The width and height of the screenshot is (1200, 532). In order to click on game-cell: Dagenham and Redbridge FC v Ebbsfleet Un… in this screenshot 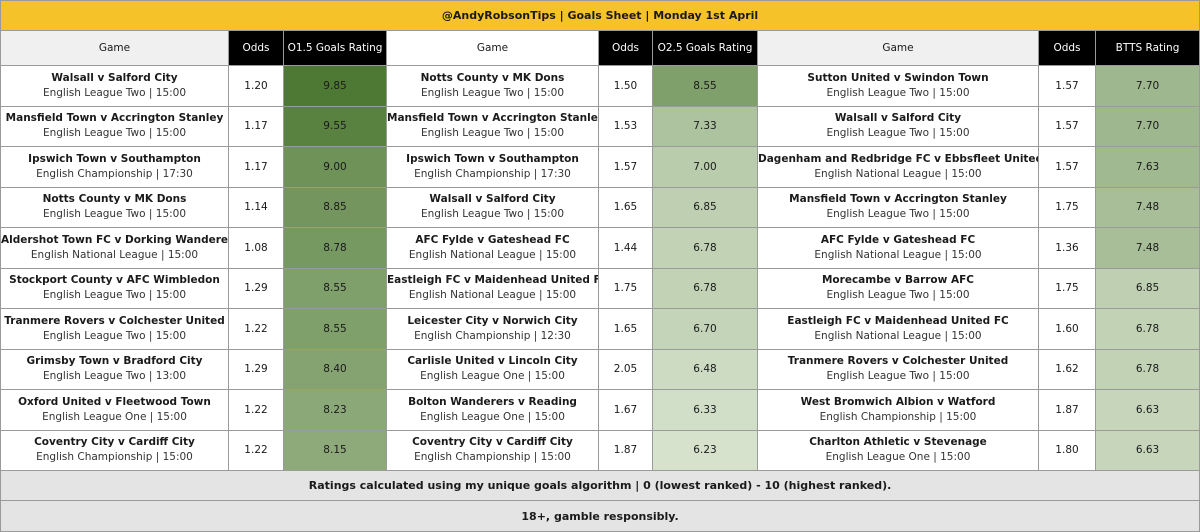, I will do `click(898, 167)`.